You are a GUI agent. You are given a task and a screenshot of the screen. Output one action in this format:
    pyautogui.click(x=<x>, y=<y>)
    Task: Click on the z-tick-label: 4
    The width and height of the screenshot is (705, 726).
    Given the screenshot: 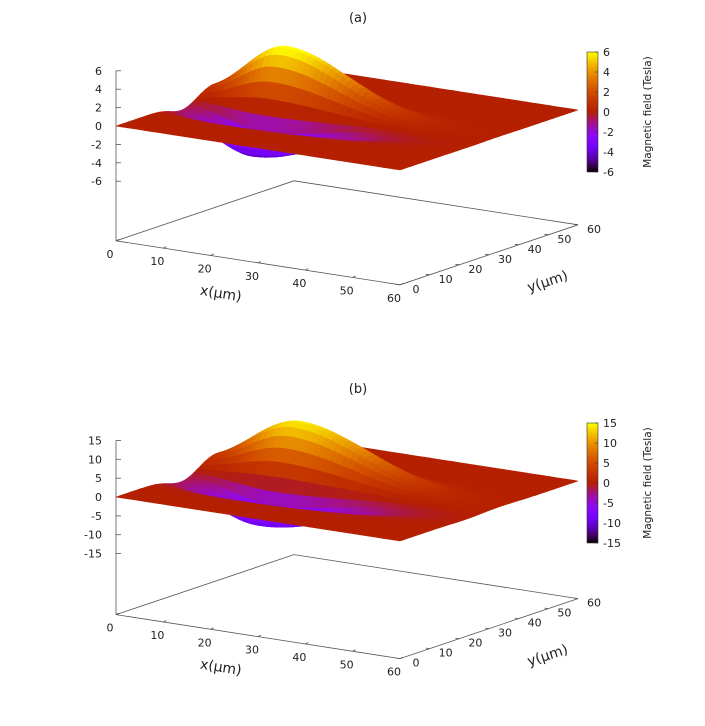 What is the action you would take?
    pyautogui.click(x=98, y=89)
    